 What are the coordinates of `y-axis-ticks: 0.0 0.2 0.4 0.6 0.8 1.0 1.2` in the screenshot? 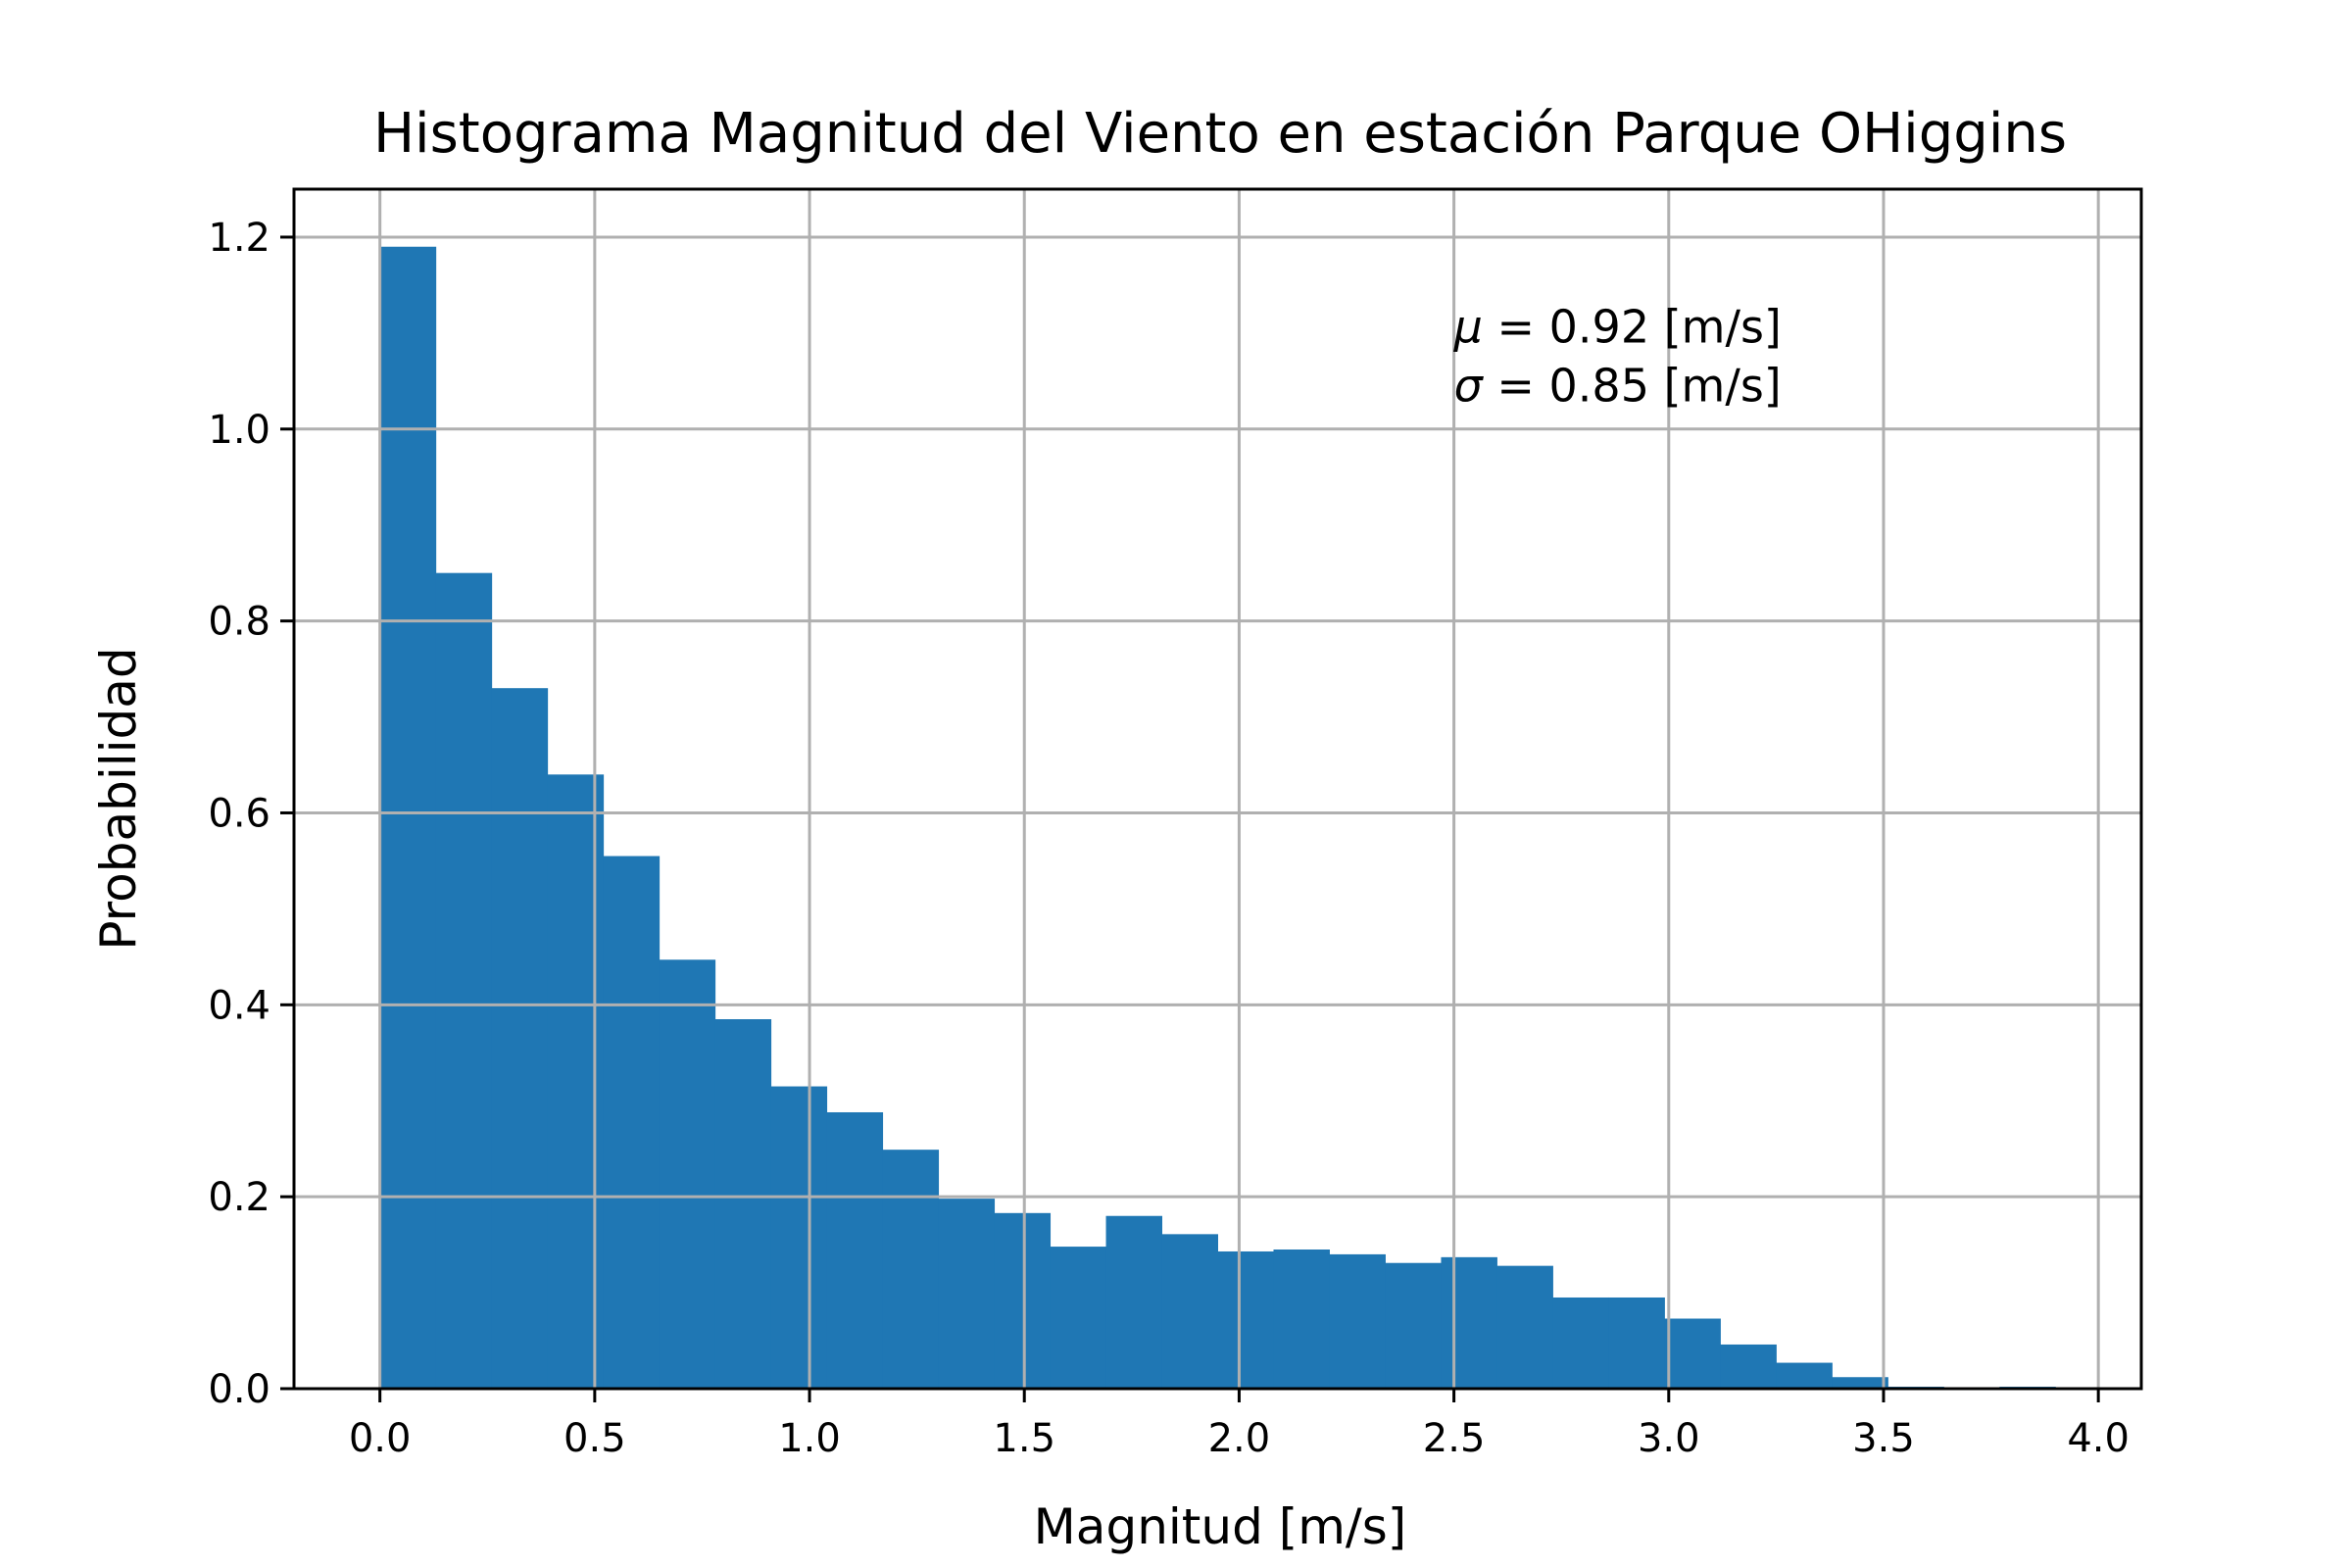 It's located at (251, 814).